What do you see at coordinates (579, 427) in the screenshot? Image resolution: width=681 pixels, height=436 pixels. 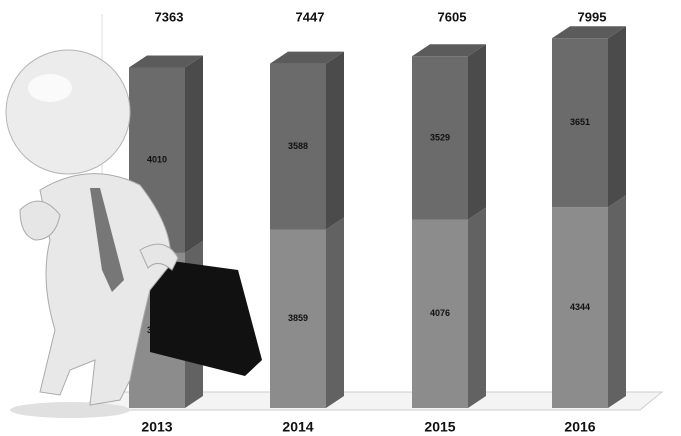 I see `x-tick-label: 2016` at bounding box center [579, 427].